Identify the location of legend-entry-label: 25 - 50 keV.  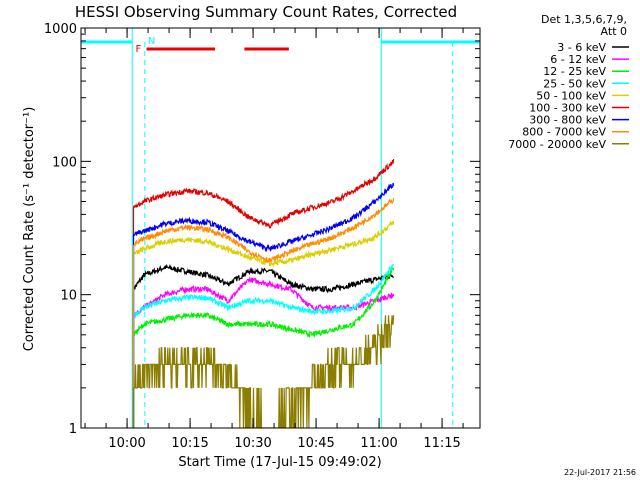
(574, 83).